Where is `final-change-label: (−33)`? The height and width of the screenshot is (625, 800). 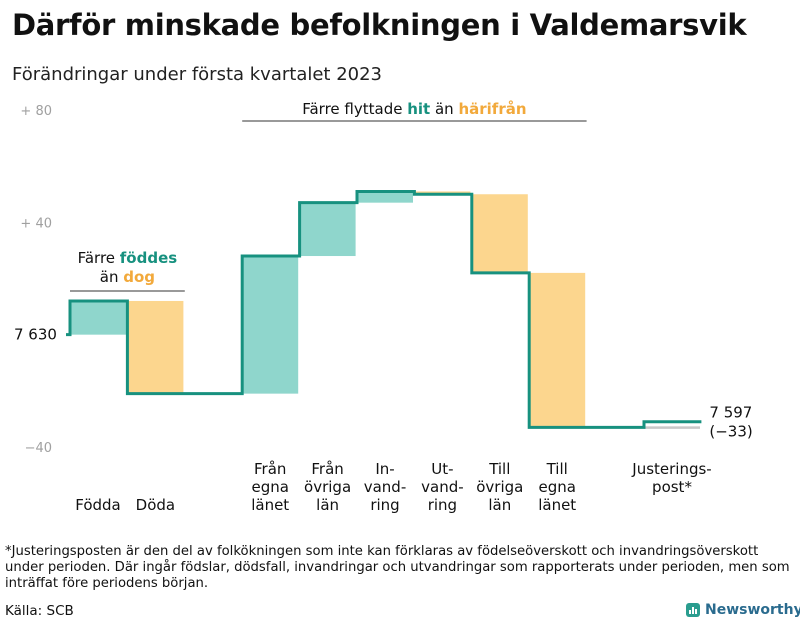 final-change-label: (−33) is located at coordinates (730, 432).